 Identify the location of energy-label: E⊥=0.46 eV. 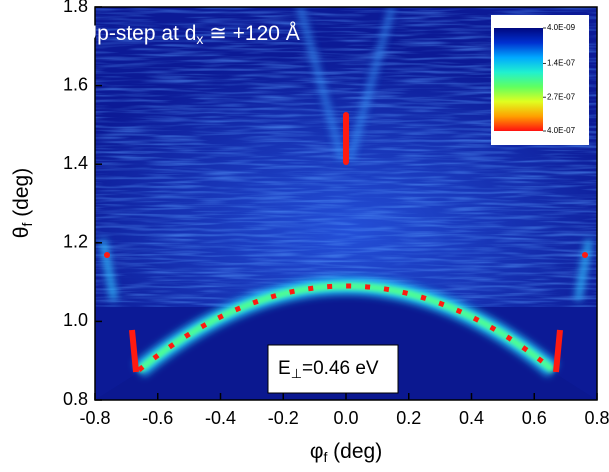
(328, 369).